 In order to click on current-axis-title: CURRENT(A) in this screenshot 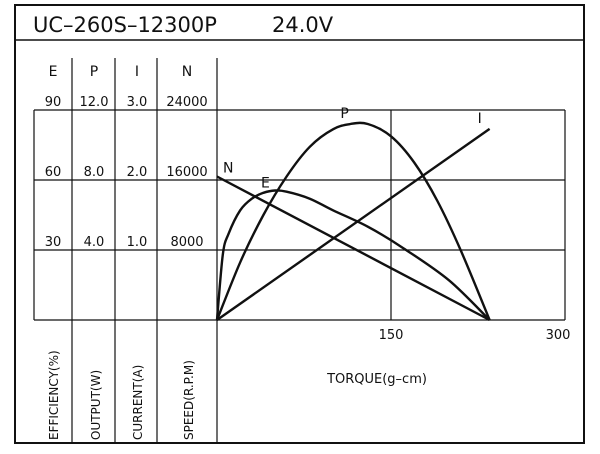, I will do `click(138, 402)`.